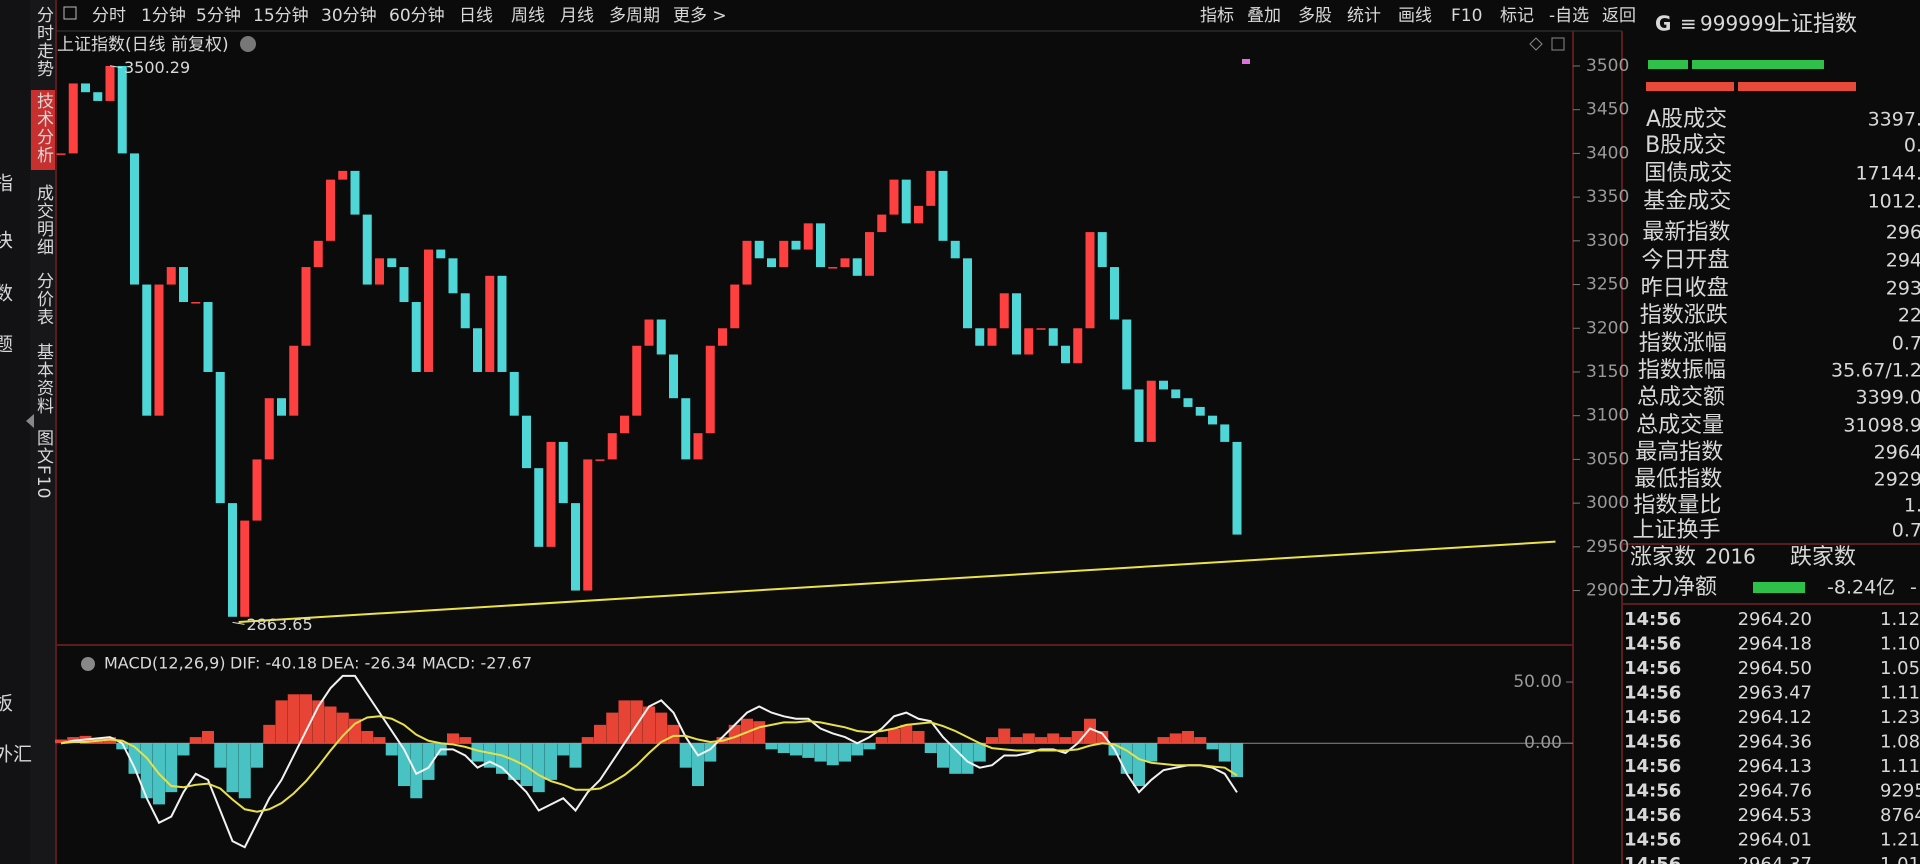 This screenshot has width=1920, height=864. I want to click on y-tick-label: 2900, so click(1607, 591).